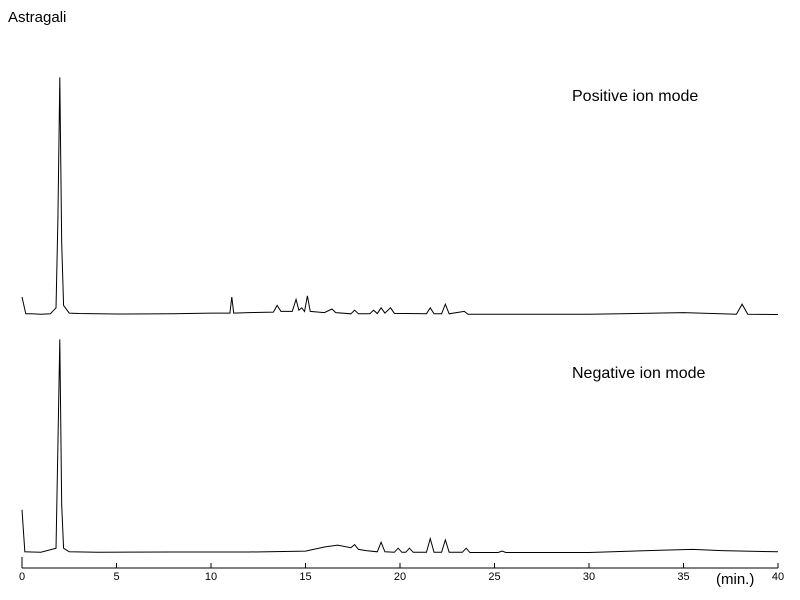 Image resolution: width=800 pixels, height=600 pixels. What do you see at coordinates (735, 579) in the screenshot?
I see `x-axis-label: (min.)` at bounding box center [735, 579].